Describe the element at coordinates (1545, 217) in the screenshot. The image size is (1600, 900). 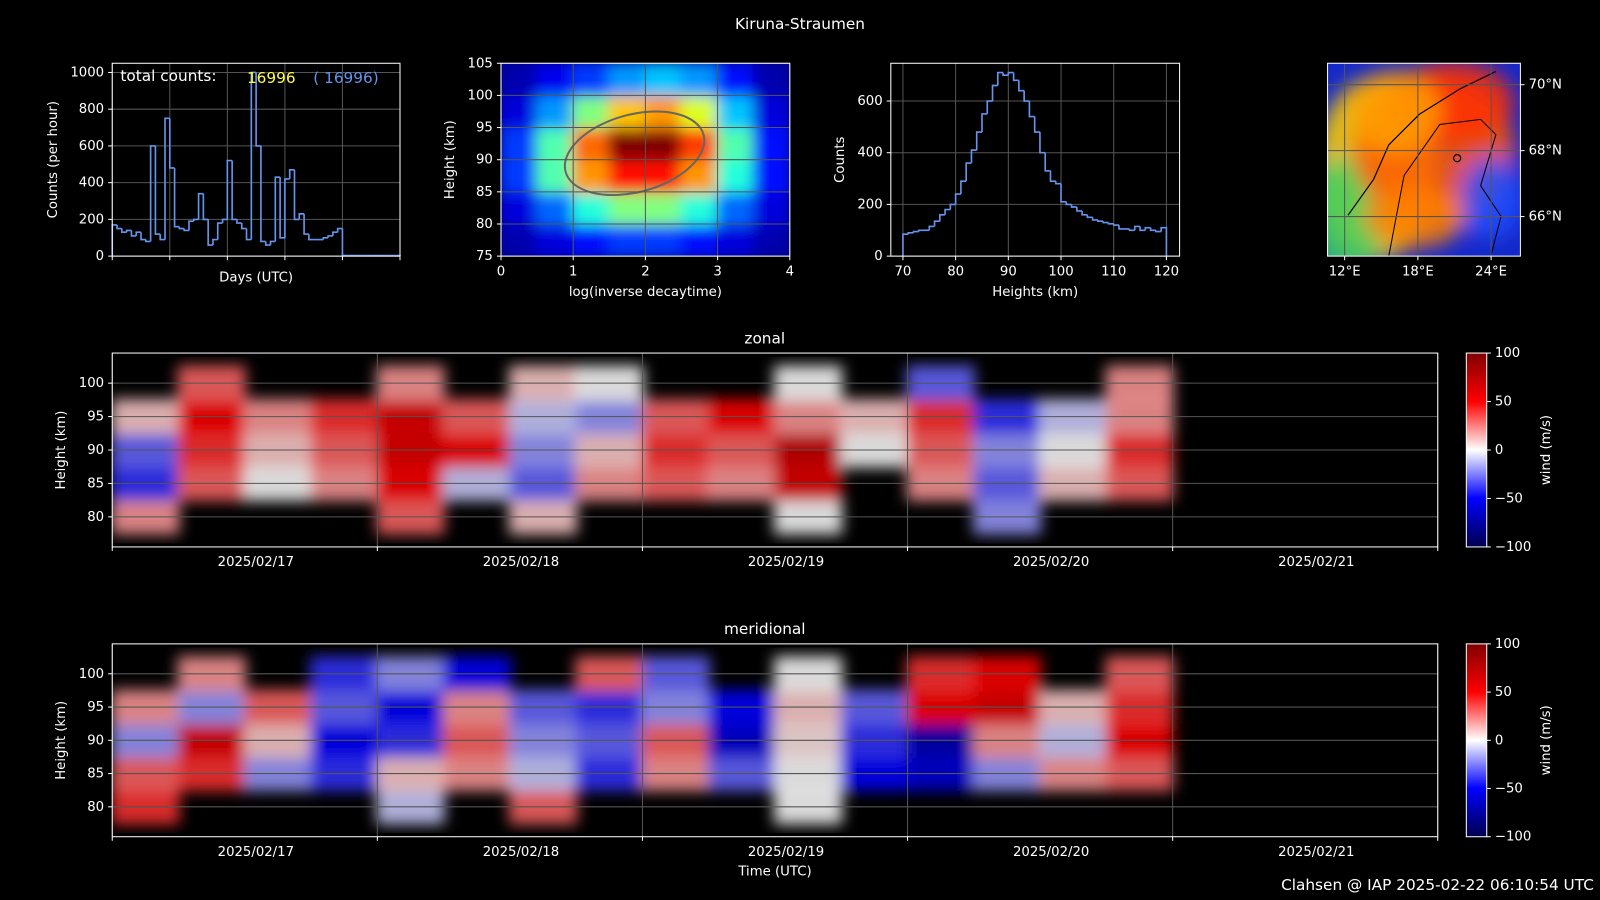
I see `y-tick-label: 66°N` at that location.